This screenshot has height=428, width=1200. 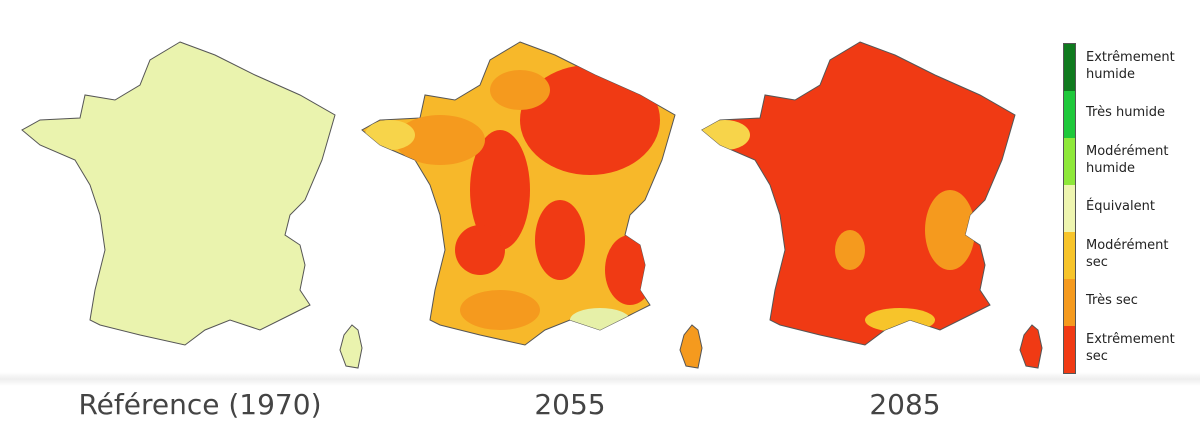 What do you see at coordinates (1125, 112) in the screenshot?
I see `legend-label: Très humide` at bounding box center [1125, 112].